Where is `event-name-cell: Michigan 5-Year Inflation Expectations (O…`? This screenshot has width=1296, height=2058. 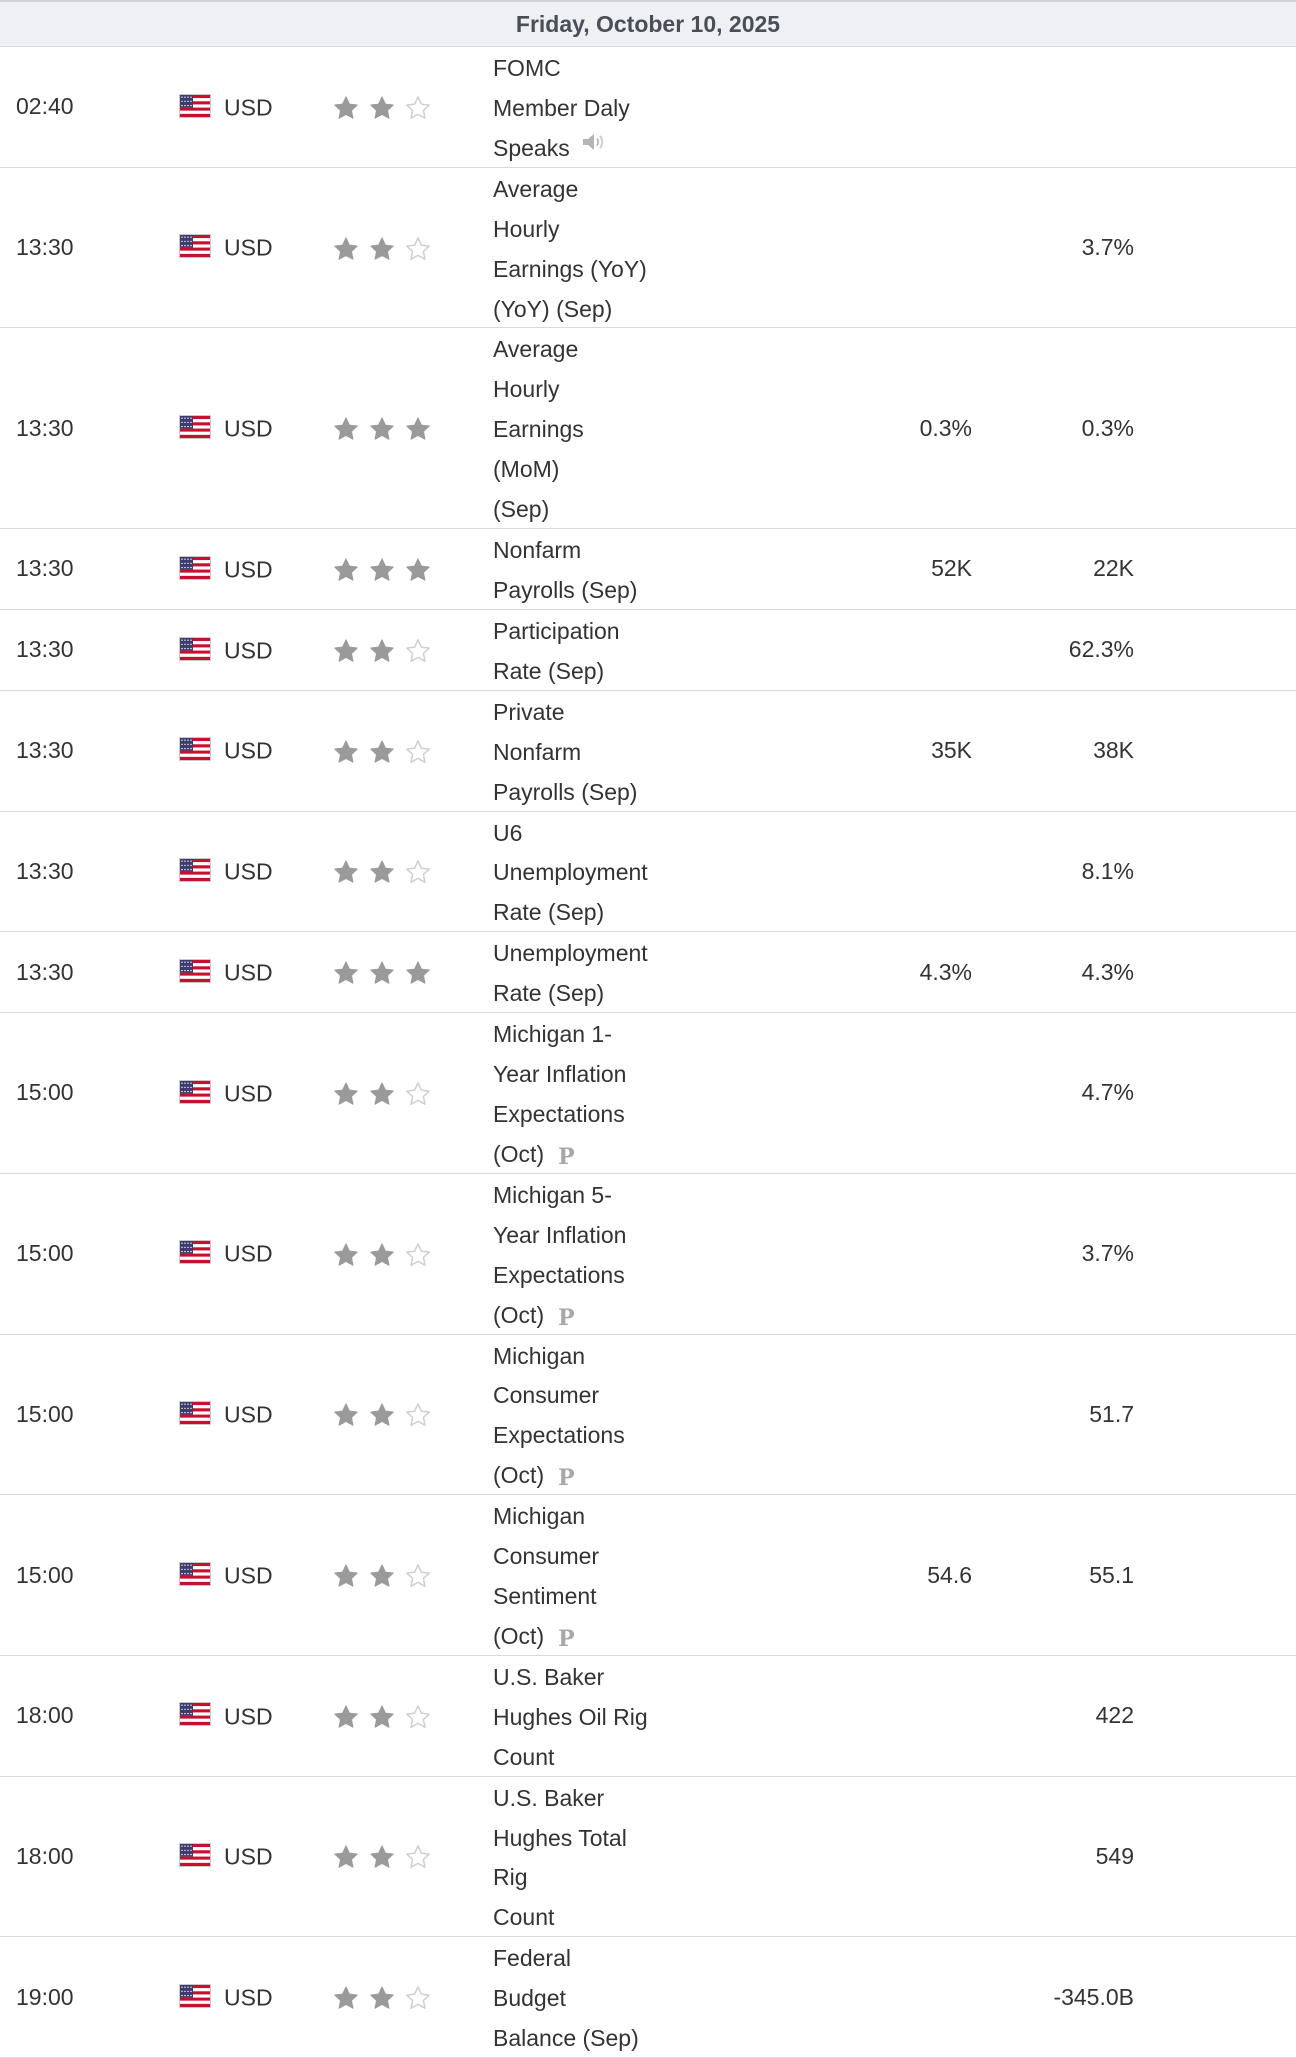 event-name-cell: Michigan 5-Year Inflation Expectations (O… is located at coordinates (567, 1254).